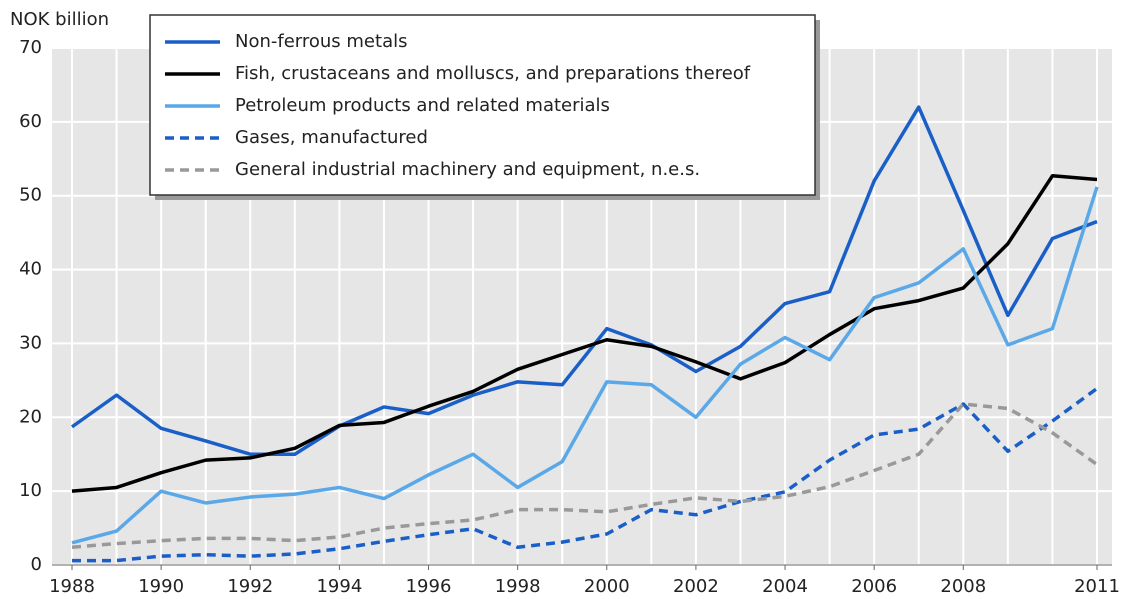 The width and height of the screenshot is (1126, 599). Describe the element at coordinates (30, 342) in the screenshot. I see `y-tick-label: 30` at that location.